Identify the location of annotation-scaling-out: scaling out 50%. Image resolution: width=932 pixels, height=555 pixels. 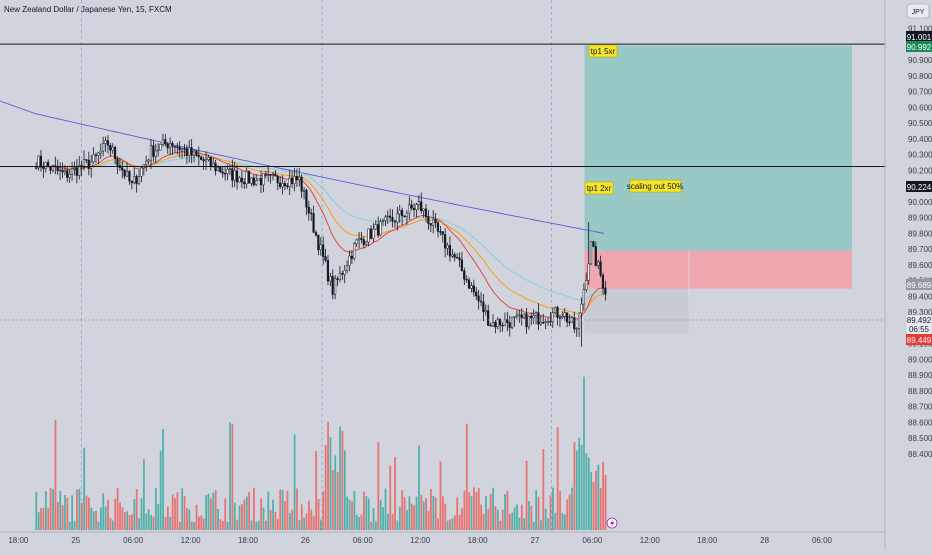
(655, 186).